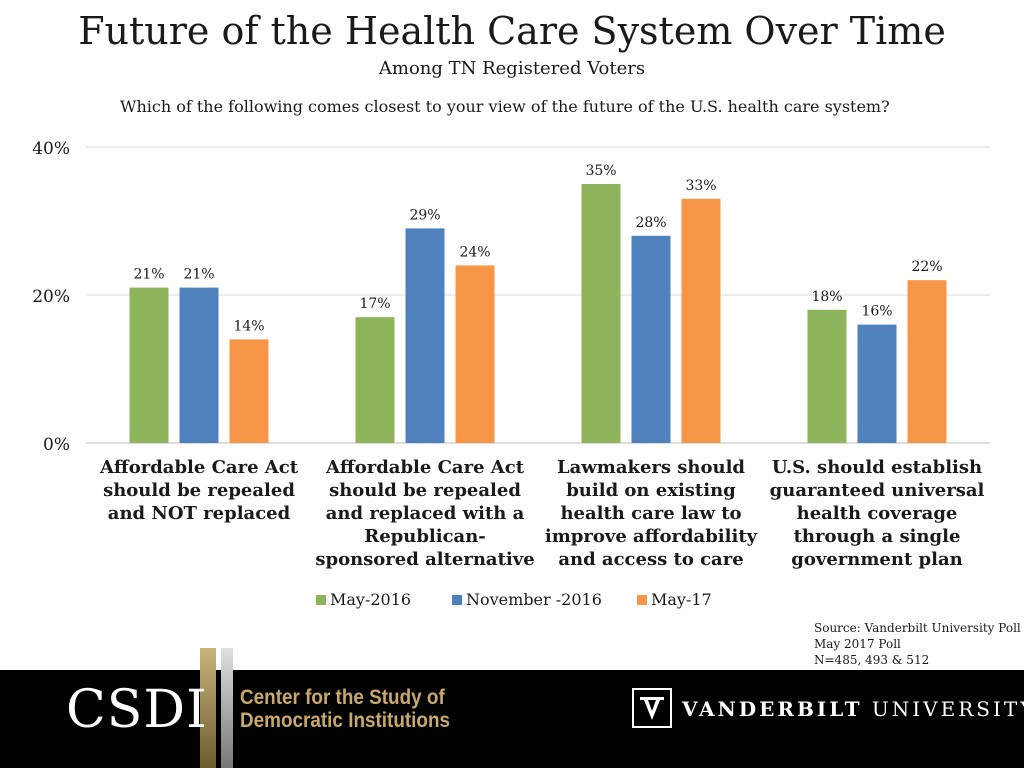 This screenshot has width=1024, height=768. Describe the element at coordinates (650, 223) in the screenshot. I see `data-label-2-3: 28%` at that location.